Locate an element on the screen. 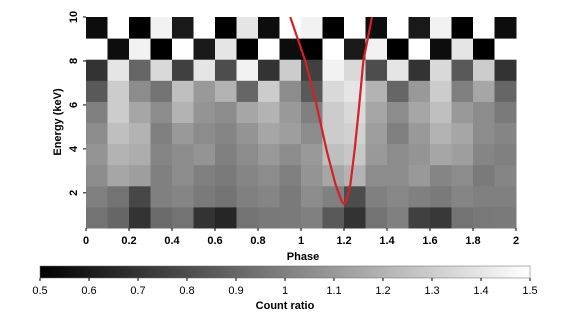  x-tick-label: 1 is located at coordinates (301, 241).